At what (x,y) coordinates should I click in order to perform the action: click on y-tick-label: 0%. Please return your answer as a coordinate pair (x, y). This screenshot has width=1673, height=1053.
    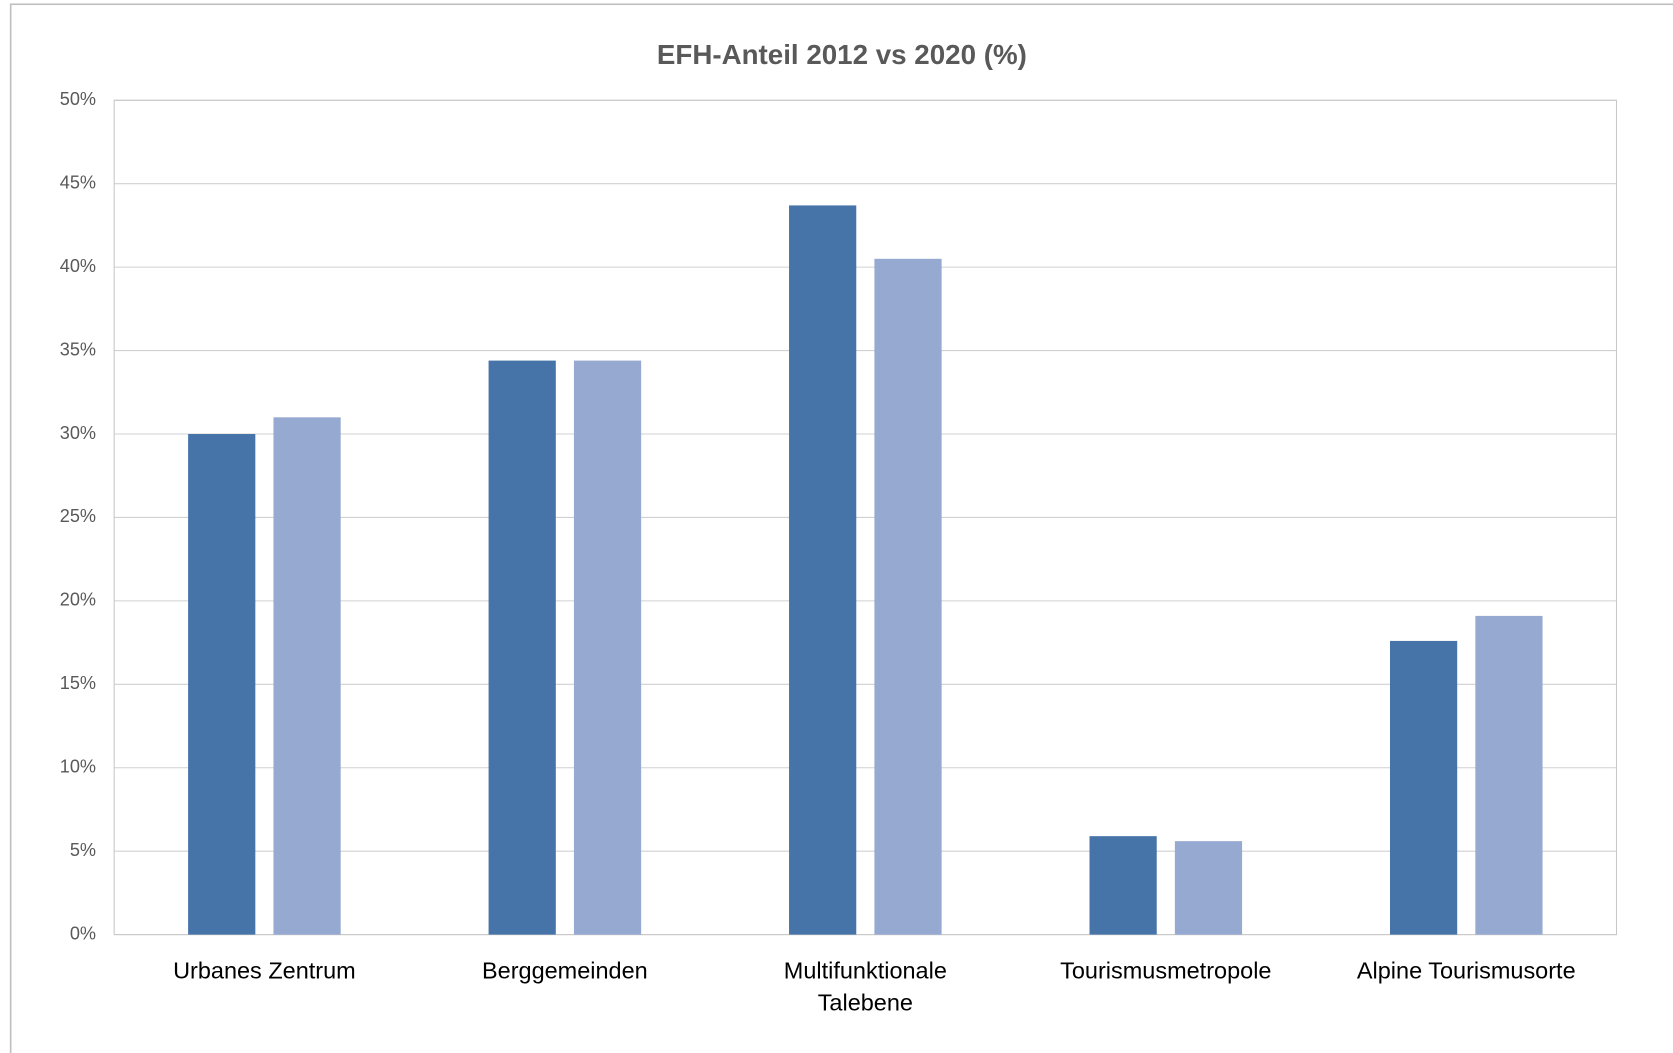
    Looking at the image, I should click on (83, 933).